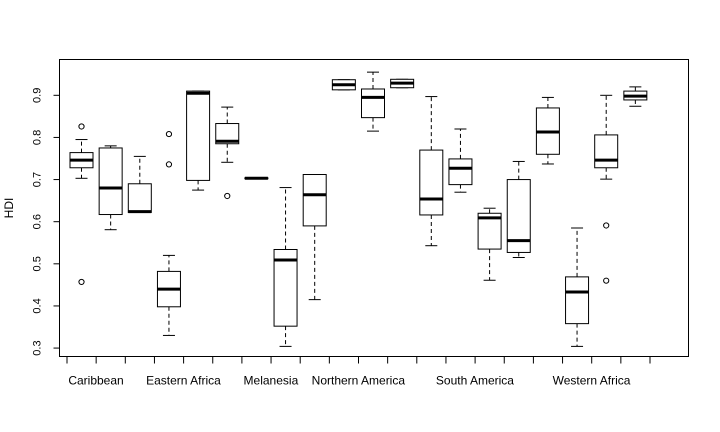 This screenshot has height=432, width=720. I want to click on y-tick-label: 0.9, so click(38, 95).